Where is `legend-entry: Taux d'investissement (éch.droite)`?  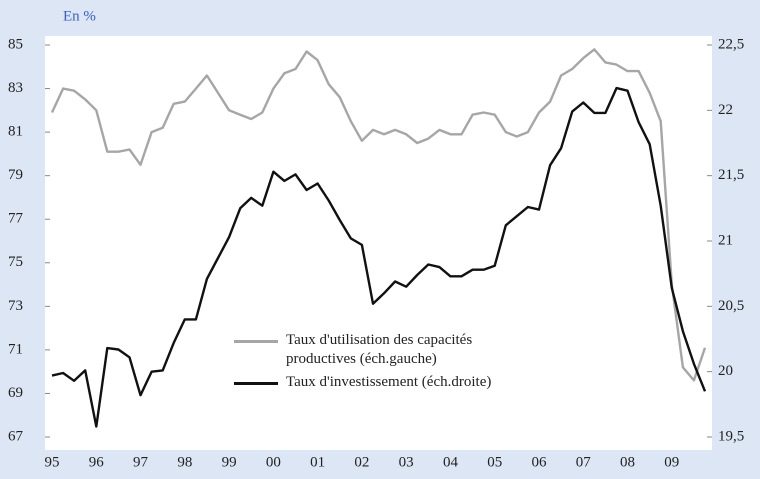
legend-entry: Taux d'investissement (éch.droite) is located at coordinates (384, 382).